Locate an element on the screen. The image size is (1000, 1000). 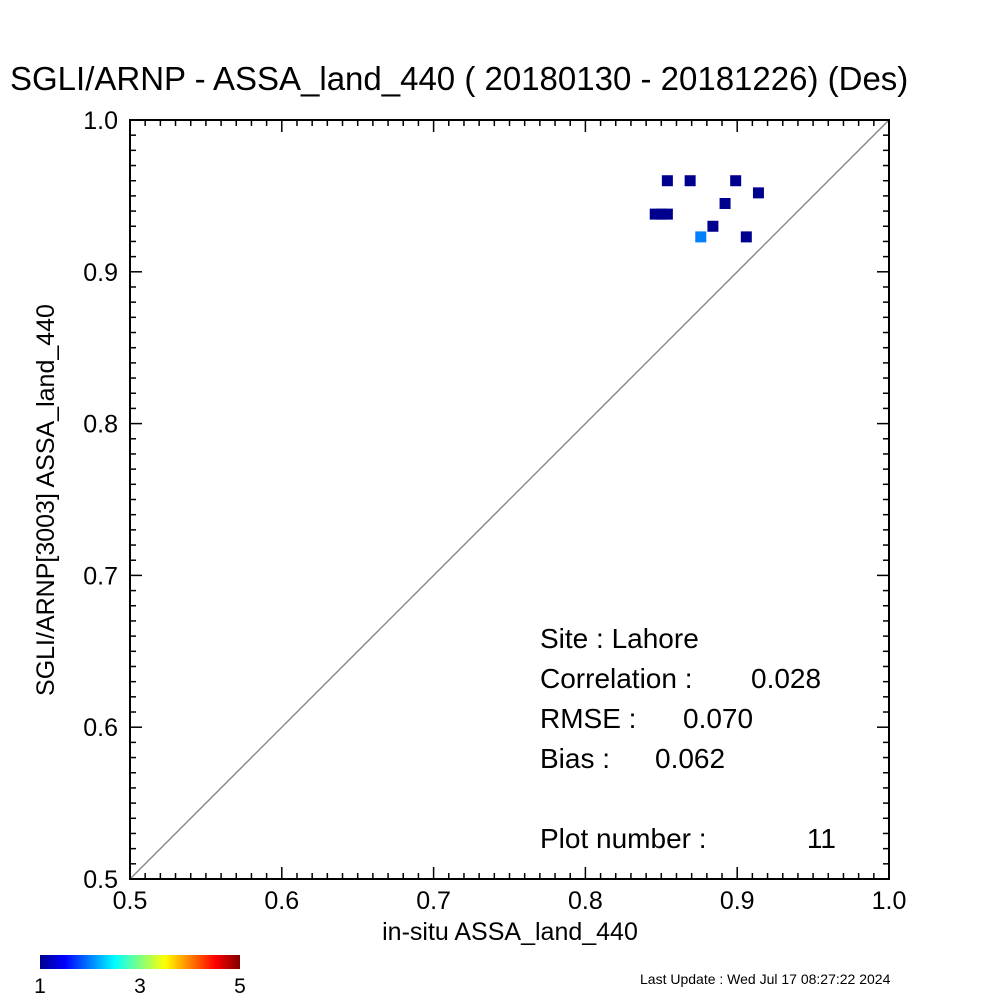
y-tick-label: 0.9 is located at coordinates (100, 273).